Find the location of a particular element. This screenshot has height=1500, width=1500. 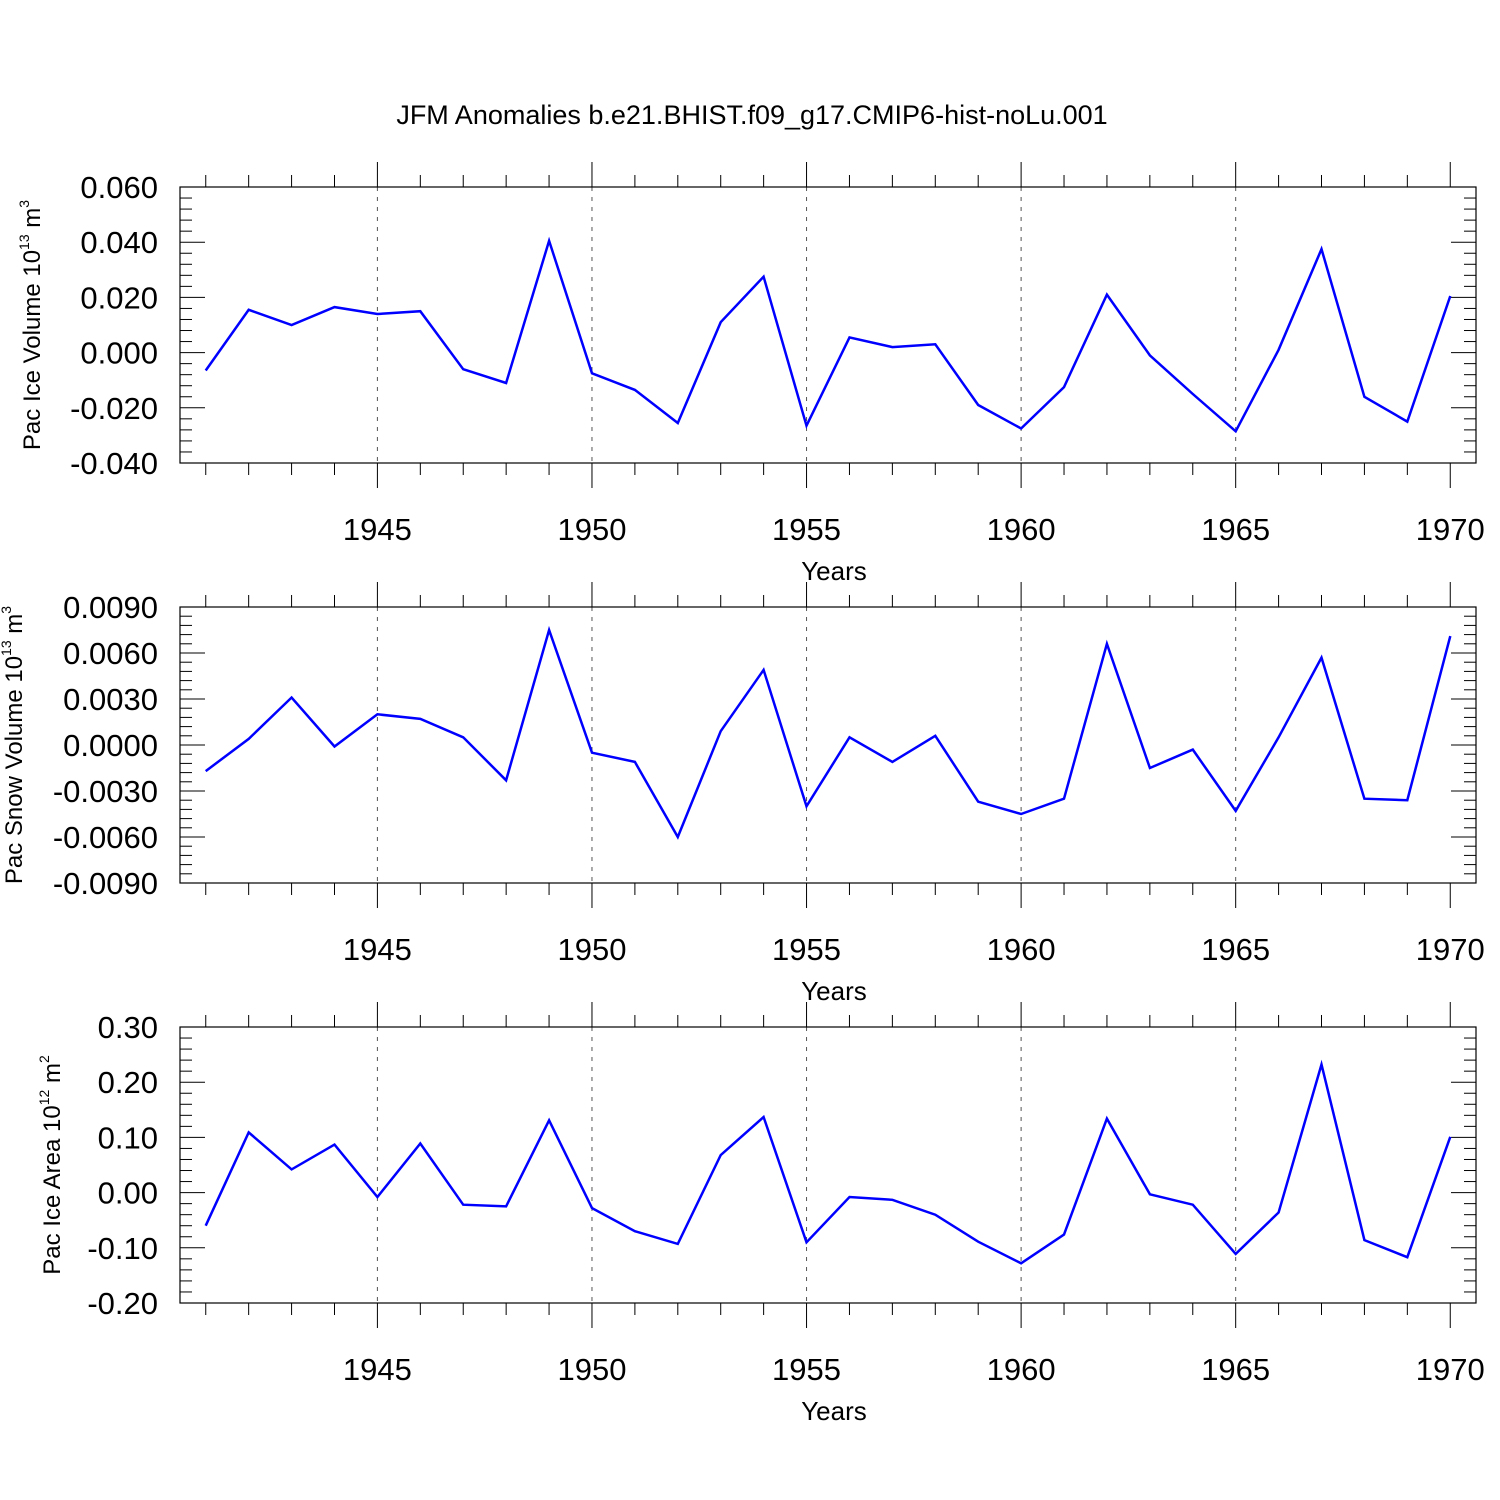

y-axis-label: Pac Snow Volume 1013 m3 is located at coordinates (14, 745).